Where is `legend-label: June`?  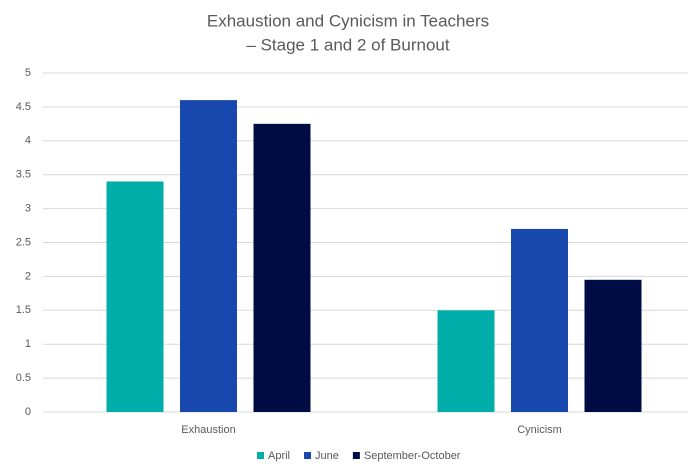 legend-label: June is located at coordinates (327, 456).